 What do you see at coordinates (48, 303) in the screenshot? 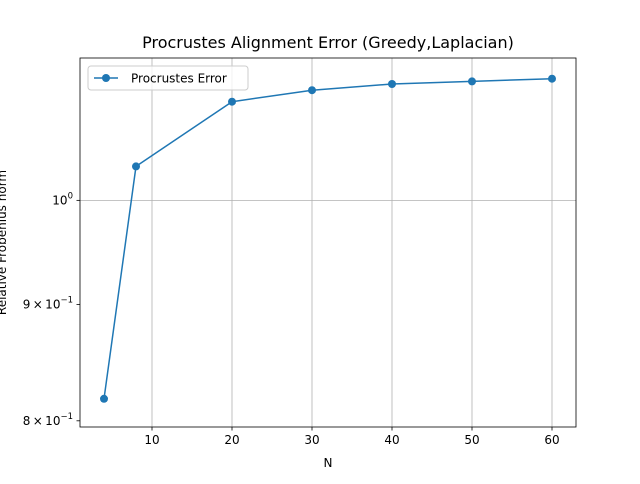
I see `y-tick-label: 9 × 10⁻¹` at bounding box center [48, 303].